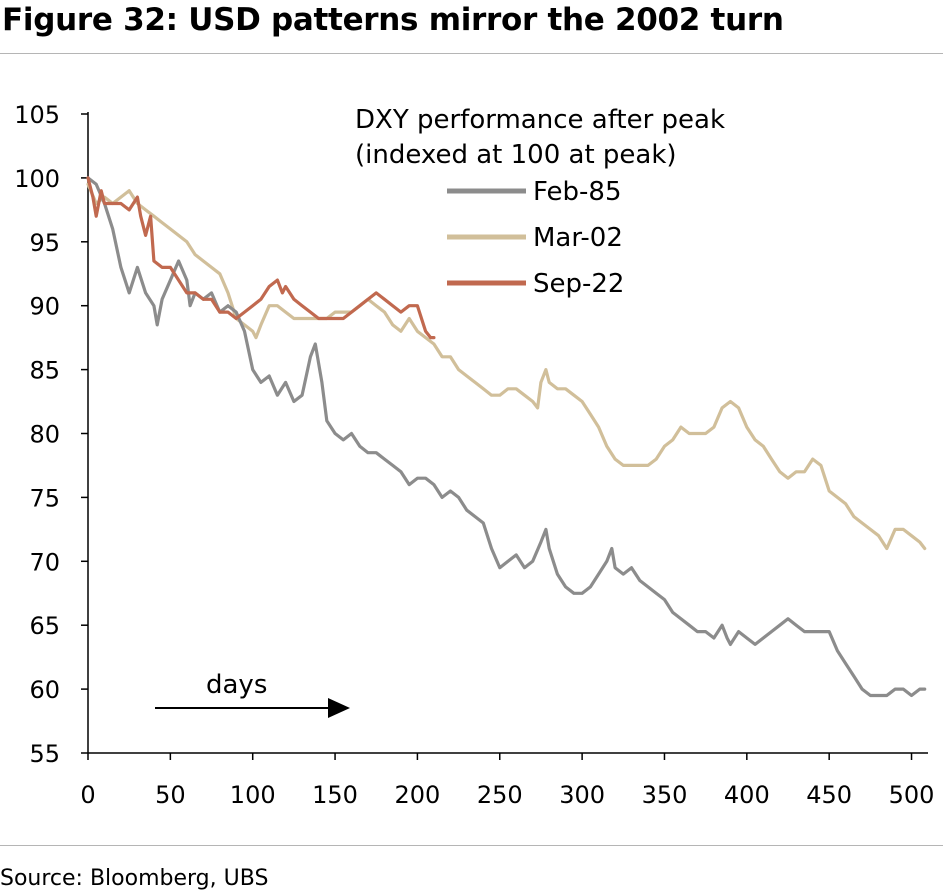 The width and height of the screenshot is (943, 895). Describe the element at coordinates (577, 192) in the screenshot. I see `legend-label-feb-85: Feb-85` at that location.